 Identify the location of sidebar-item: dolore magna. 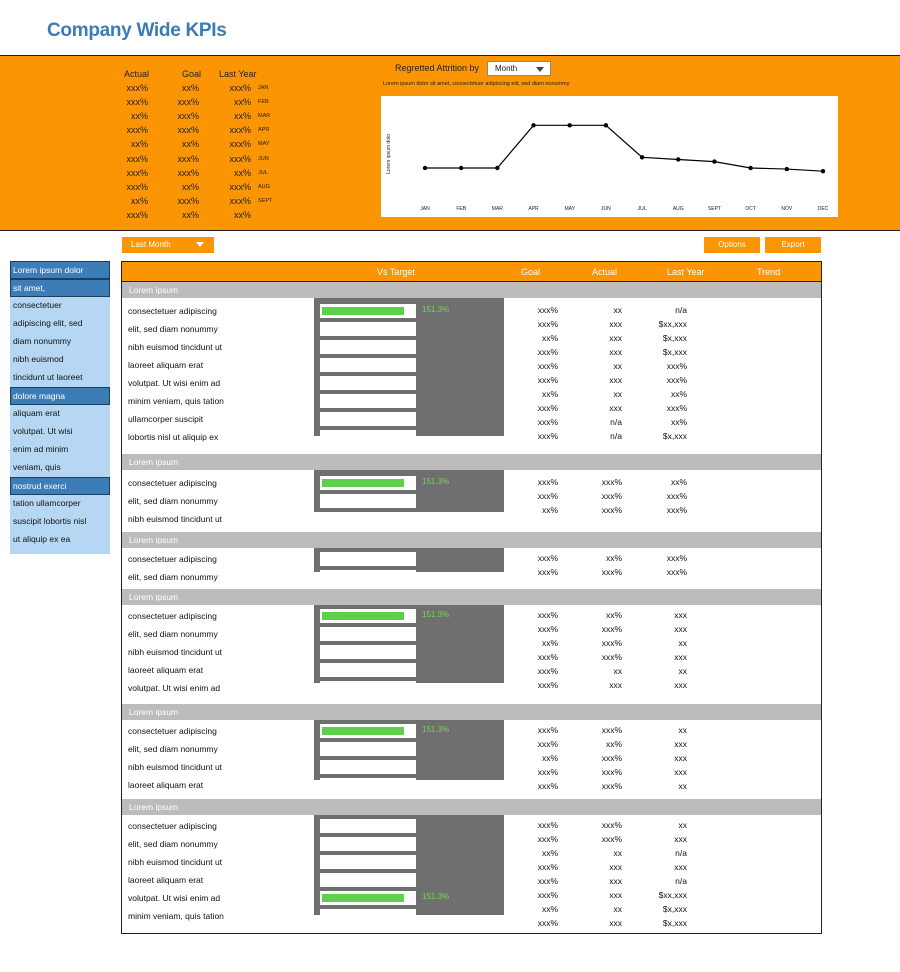
(60, 396).